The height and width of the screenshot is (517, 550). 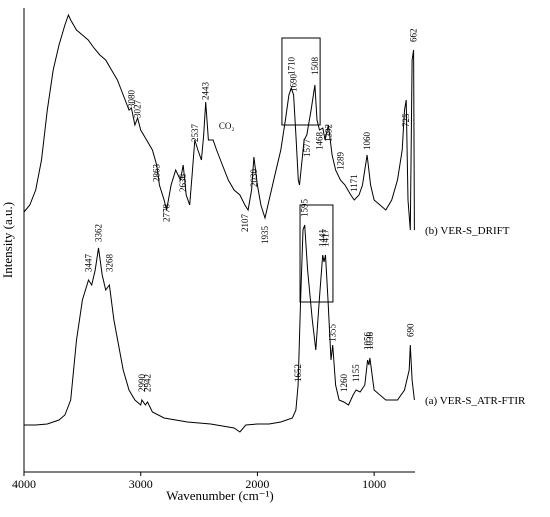 I want to click on peak-label: 690, so click(x=410, y=330).